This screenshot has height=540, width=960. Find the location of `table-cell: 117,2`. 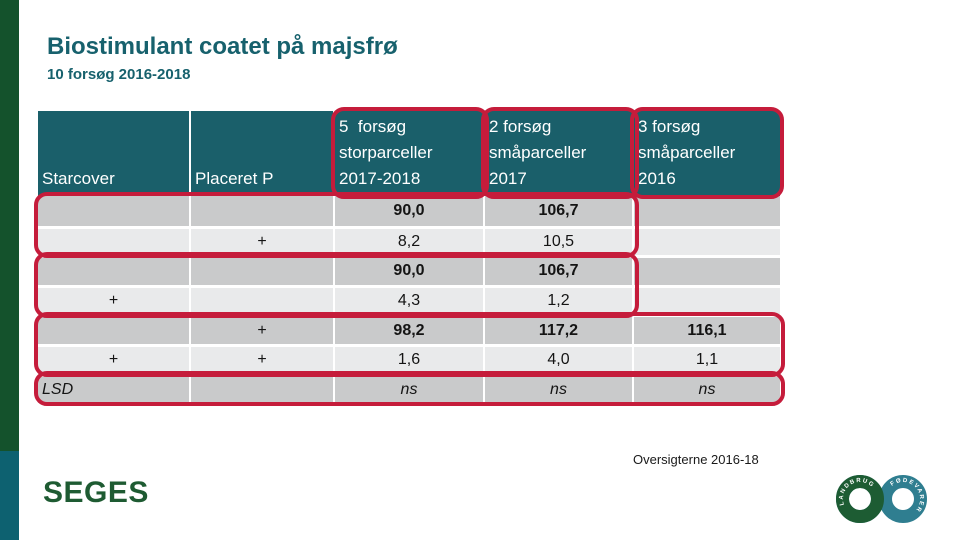

table-cell: 117,2 is located at coordinates (559, 330).